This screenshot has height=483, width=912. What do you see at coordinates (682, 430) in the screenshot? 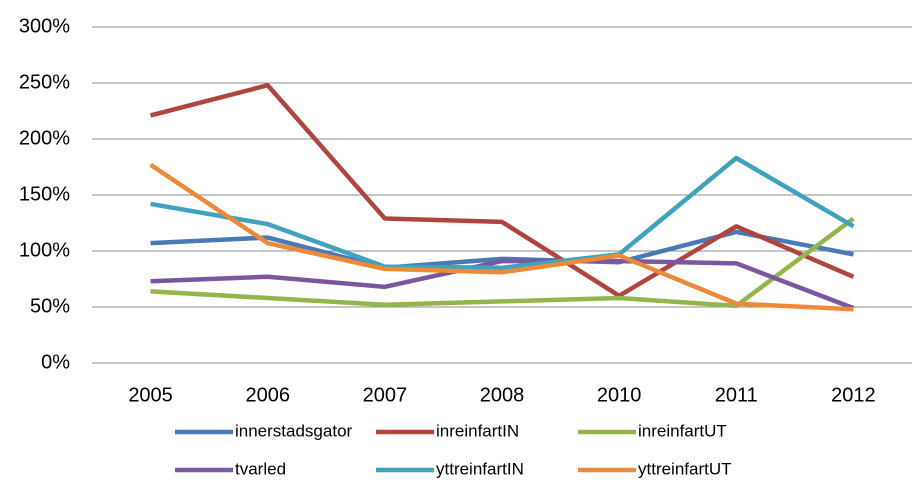
I see `legend-label: inreinfartUT` at bounding box center [682, 430].